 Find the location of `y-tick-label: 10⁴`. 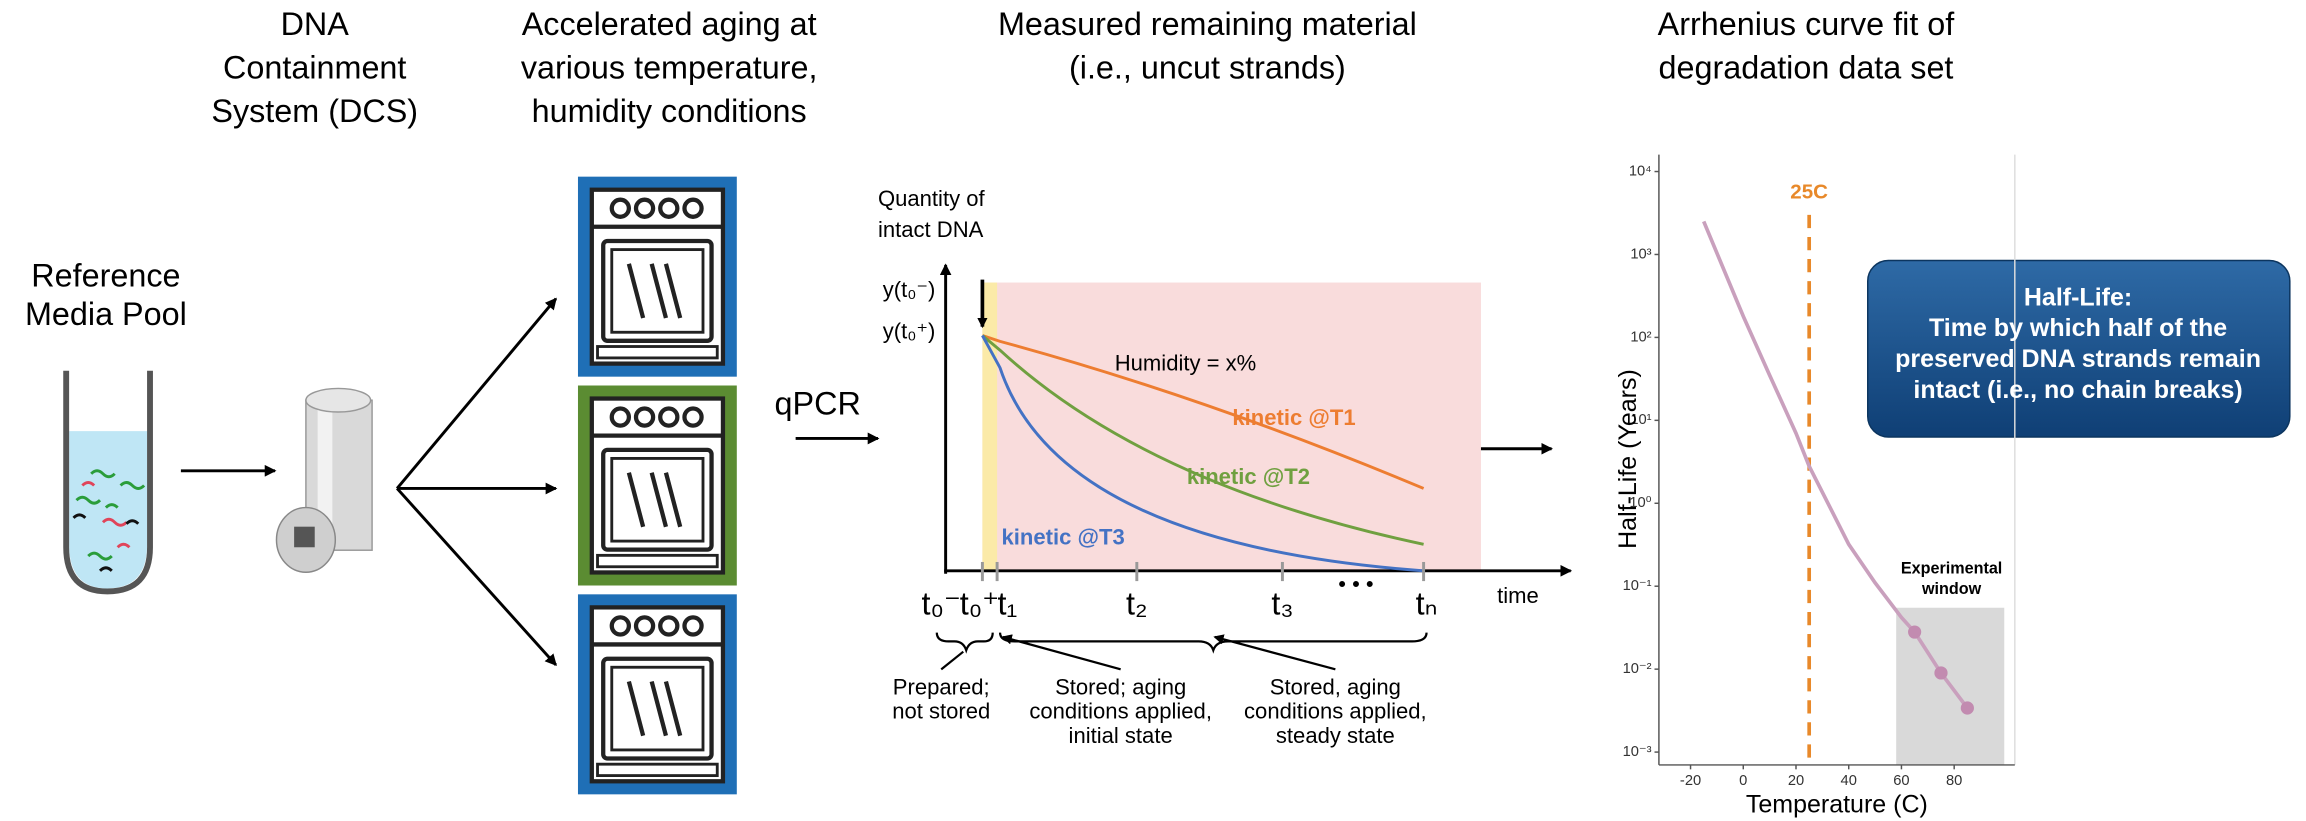

y-tick-label: 10⁴ is located at coordinates (1640, 171).